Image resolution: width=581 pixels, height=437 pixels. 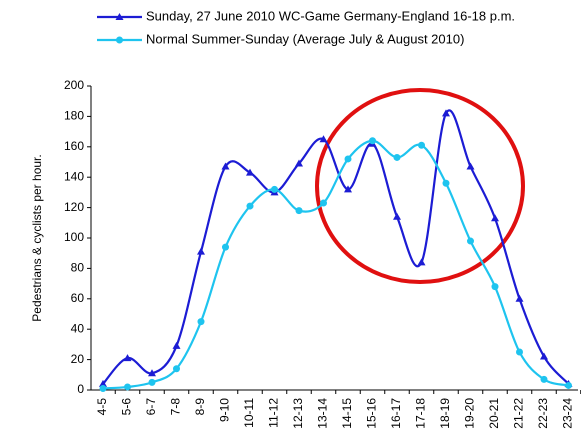 What do you see at coordinates (78, 268) in the screenshot?
I see `y-tick-label: 80` at bounding box center [78, 268].